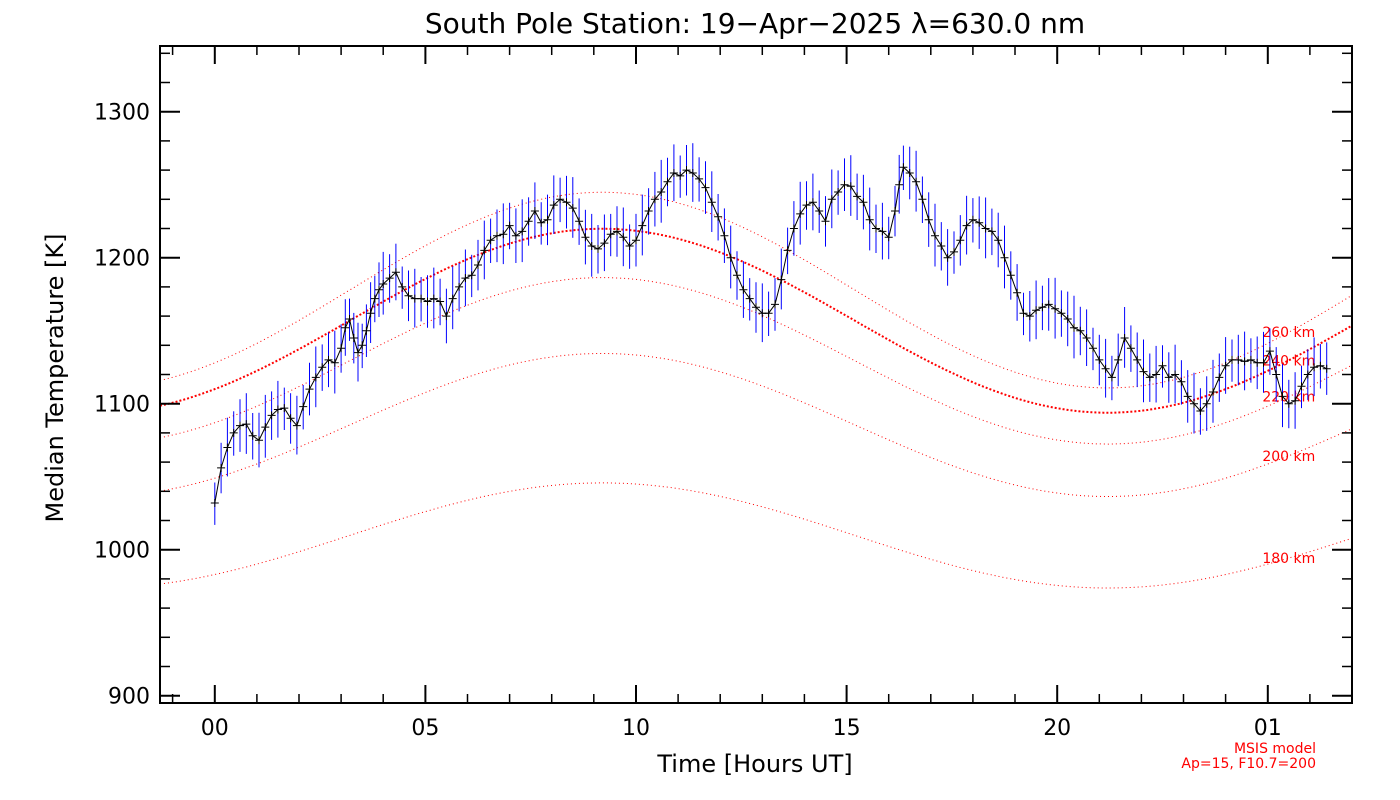  I want to click on x-tick-label: 00, so click(215, 728).